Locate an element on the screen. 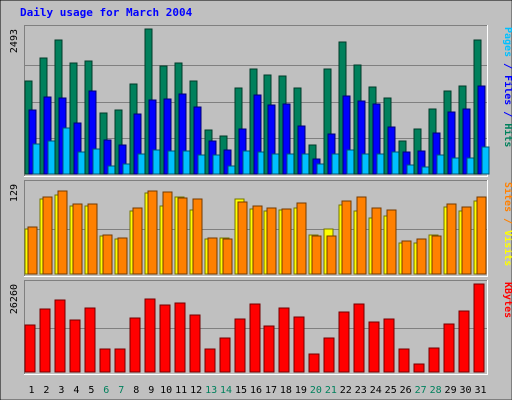  y-max-label-hits: 2493 is located at coordinates (14, 41).